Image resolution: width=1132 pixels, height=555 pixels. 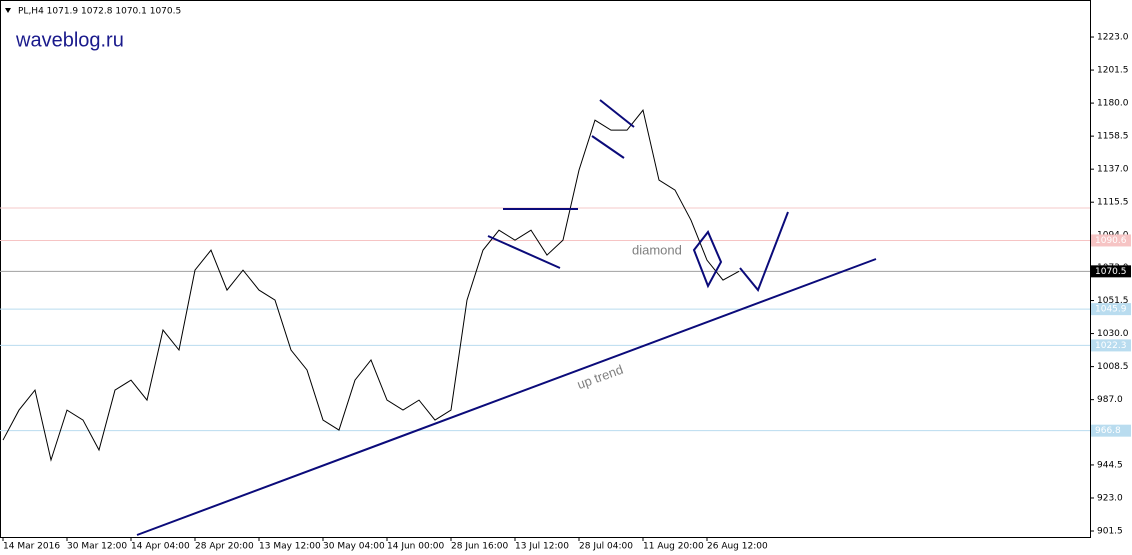 What do you see at coordinates (1113, 301) in the screenshot?
I see `y-tick-label: 1051.5` at bounding box center [1113, 301].